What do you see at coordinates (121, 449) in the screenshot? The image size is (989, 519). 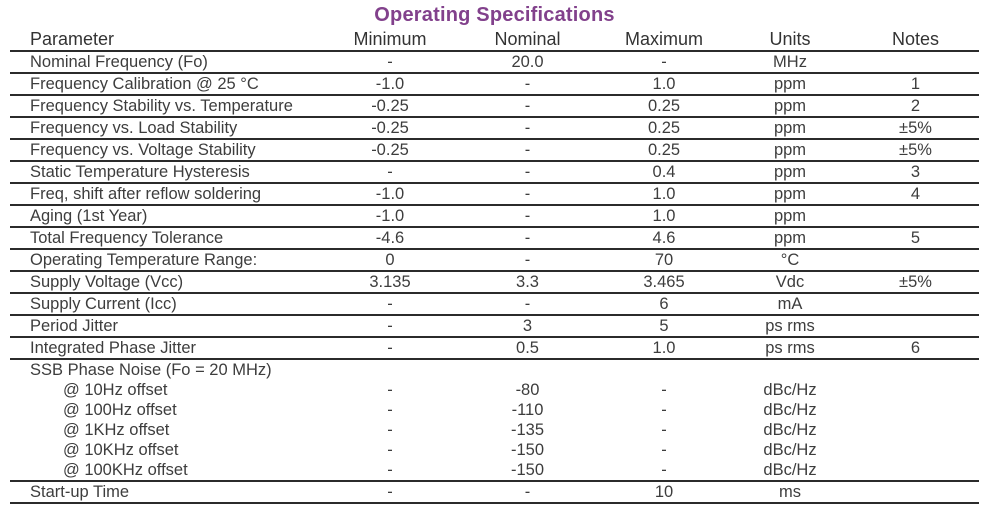 I see `cell-parameter: @ 10KHz offset` at bounding box center [121, 449].